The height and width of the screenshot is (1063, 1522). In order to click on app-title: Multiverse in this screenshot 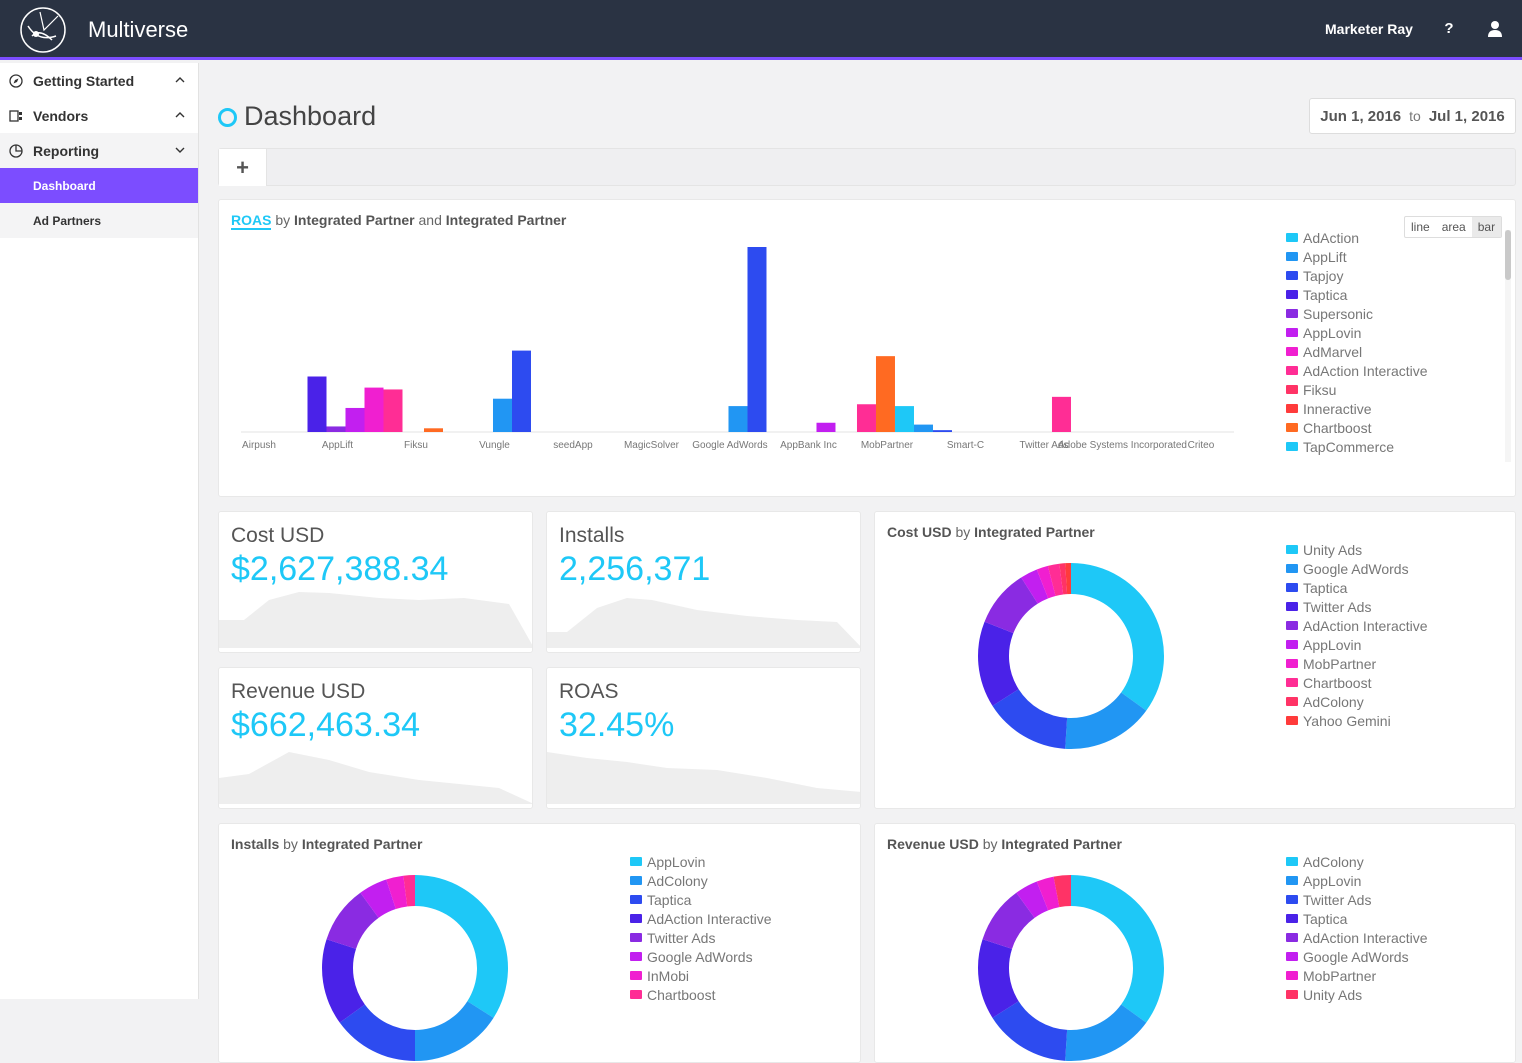, I will do `click(138, 29)`.